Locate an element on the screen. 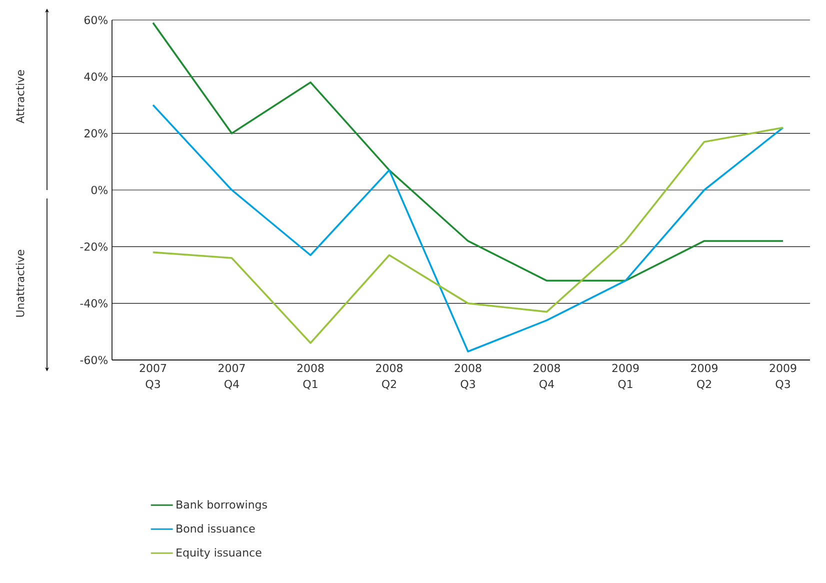 This screenshot has height=583, width=826. x-tick-label: 2007 Q4 is located at coordinates (231, 377).